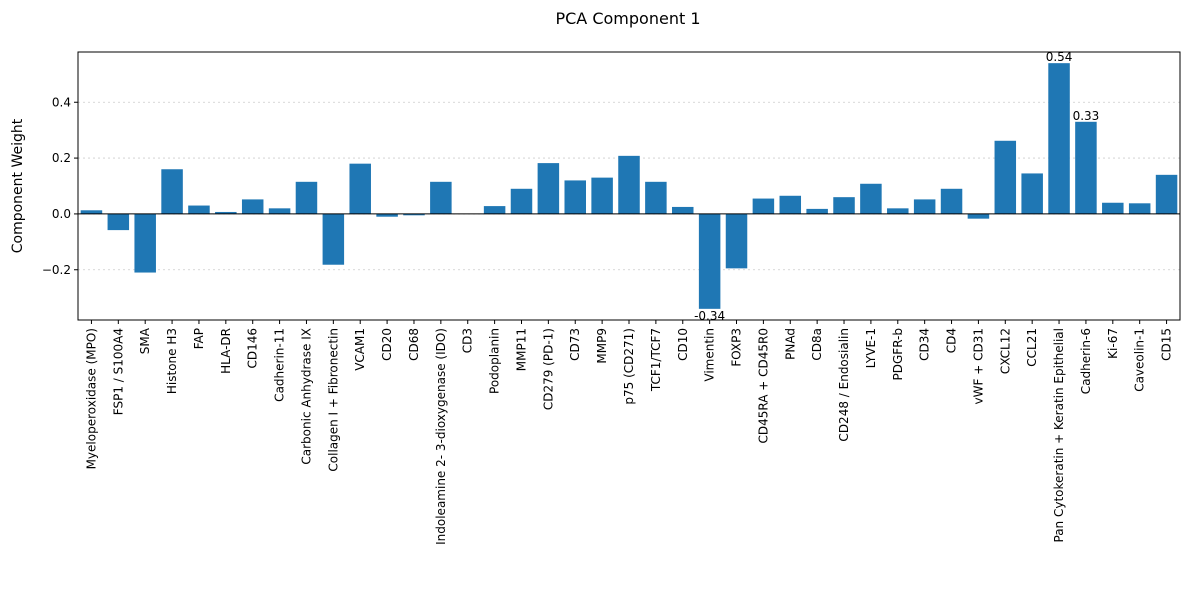 The height and width of the screenshot is (590, 1189). What do you see at coordinates (1086, 116) in the screenshot?
I see `data-label: 0.33` at bounding box center [1086, 116].